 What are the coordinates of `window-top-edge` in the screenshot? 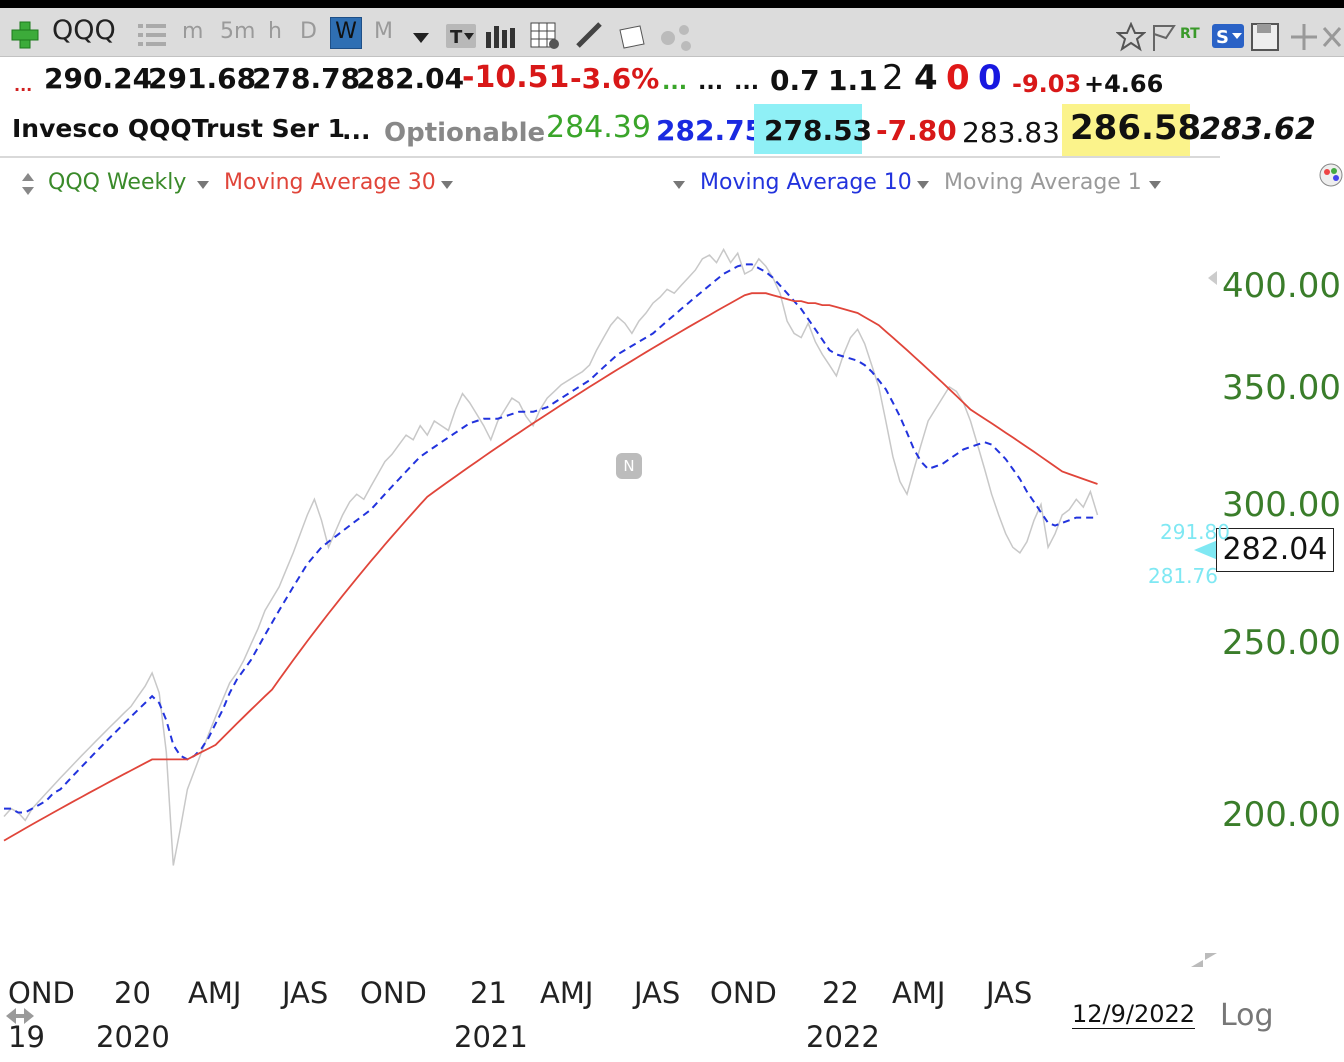 It's located at (672, 4).